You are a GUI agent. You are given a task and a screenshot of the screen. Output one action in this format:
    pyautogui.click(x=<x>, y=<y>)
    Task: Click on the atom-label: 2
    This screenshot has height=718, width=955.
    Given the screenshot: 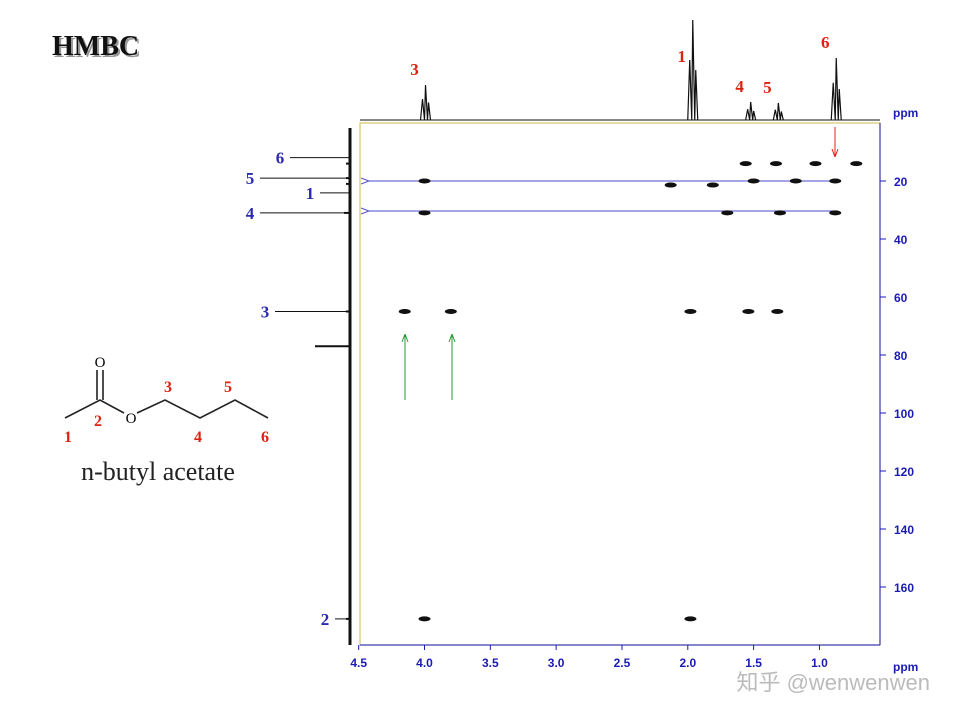 What is the action you would take?
    pyautogui.click(x=98, y=421)
    